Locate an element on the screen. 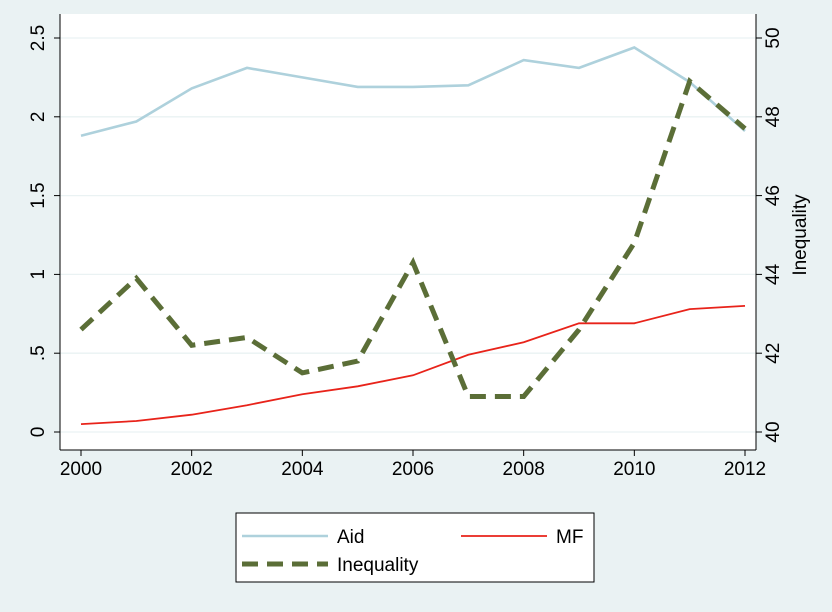  legend-box is located at coordinates (415, 547).